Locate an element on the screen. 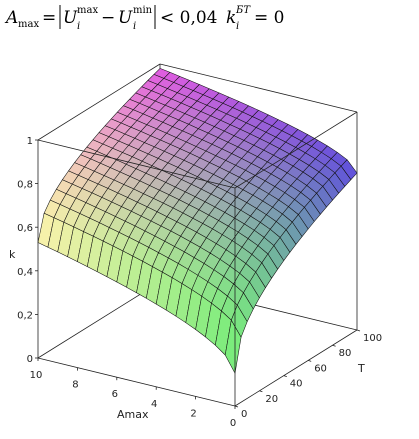 This screenshot has width=419, height=439. eq-minus: − is located at coordinates (108, 18).